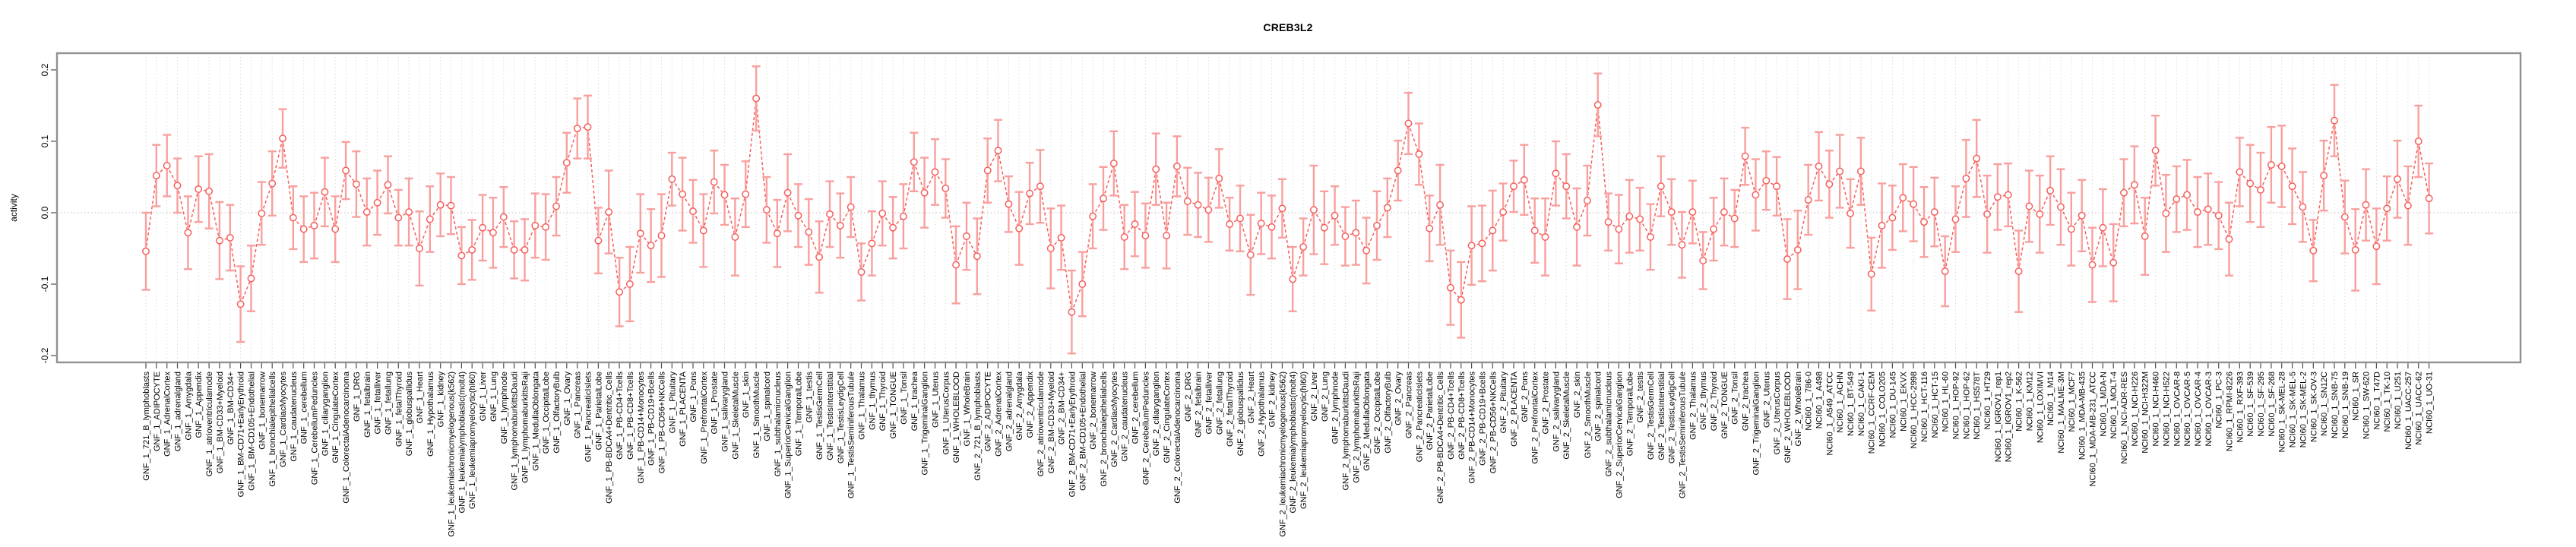 This screenshot has height=547, width=2576. What do you see at coordinates (1766, 400) in the screenshot?
I see `x-tick-label: GNF_2_Uterus` at bounding box center [1766, 400].